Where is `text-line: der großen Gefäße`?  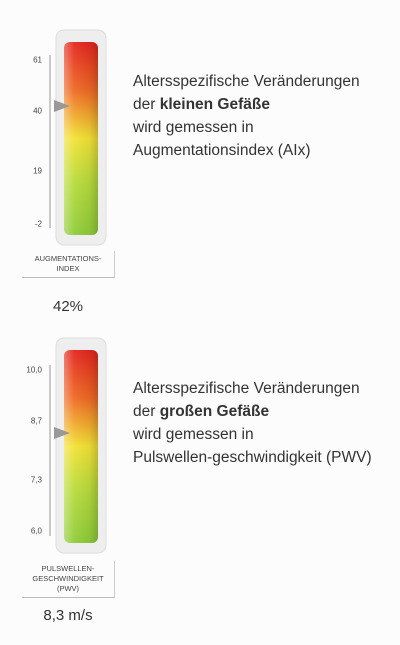 text-line: der großen Gefäße is located at coordinates (252, 411).